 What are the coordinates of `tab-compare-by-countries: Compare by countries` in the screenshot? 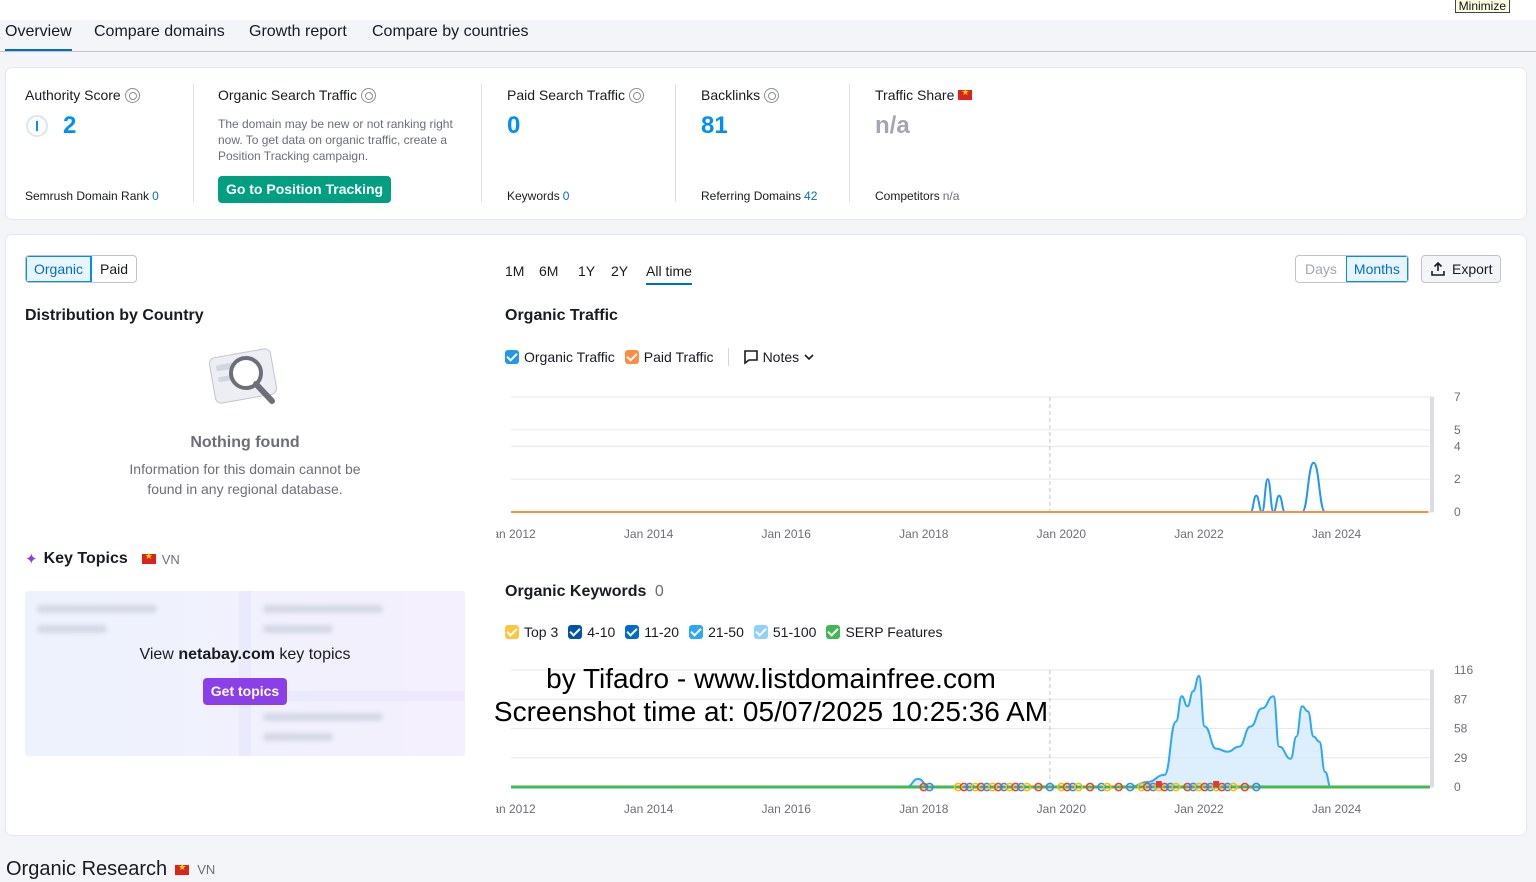 It's located at (450, 31).